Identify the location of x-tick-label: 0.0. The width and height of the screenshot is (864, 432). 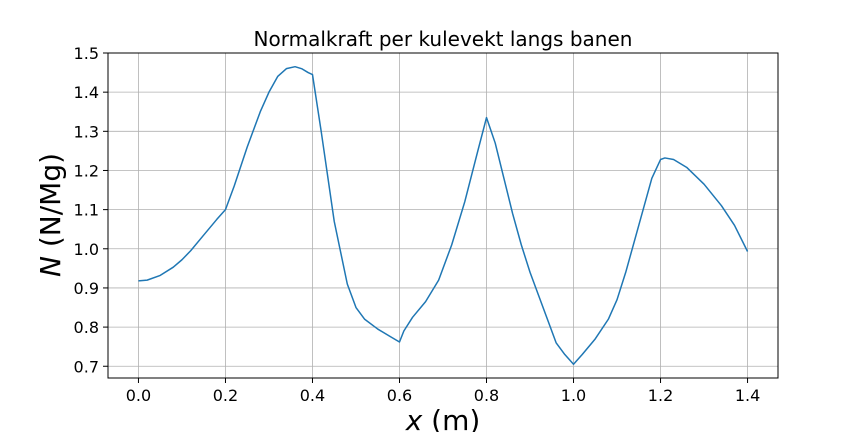
(138, 395).